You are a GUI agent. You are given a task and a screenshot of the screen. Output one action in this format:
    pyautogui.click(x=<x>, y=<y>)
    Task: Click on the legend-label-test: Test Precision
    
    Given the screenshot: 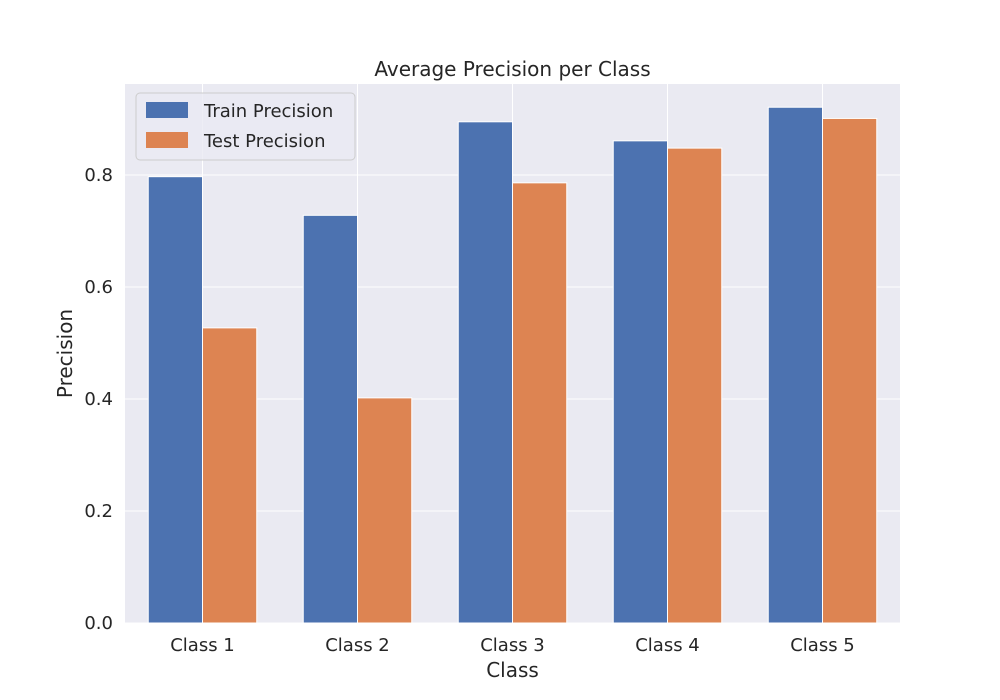 What is the action you would take?
    pyautogui.click(x=264, y=141)
    